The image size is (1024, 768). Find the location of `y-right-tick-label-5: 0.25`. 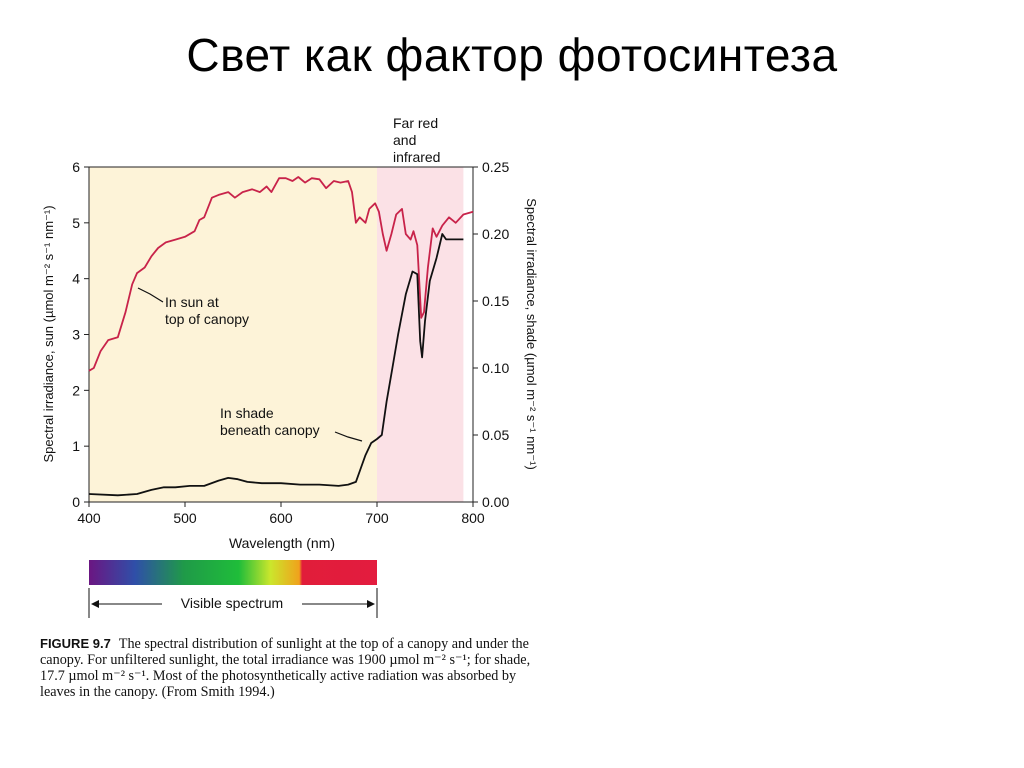

y-right-tick-label-5: 0.25 is located at coordinates (495, 167).